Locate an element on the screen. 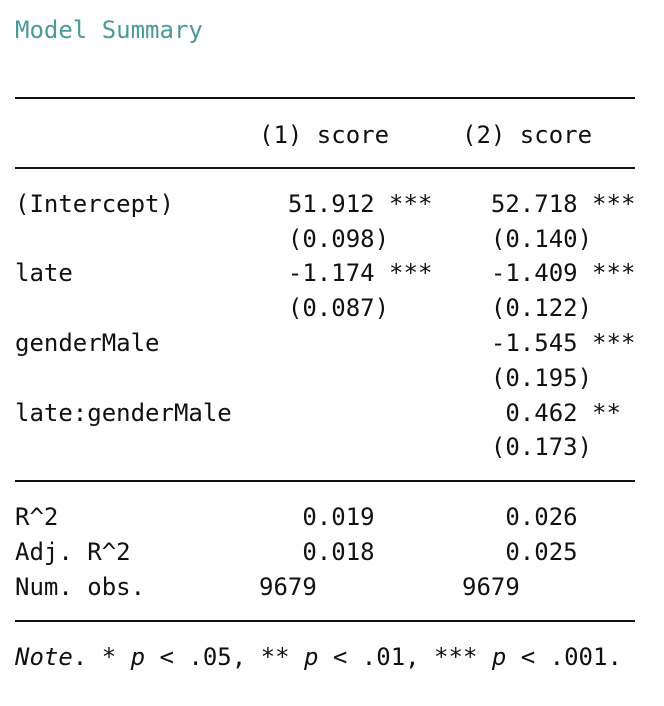 The width and height of the screenshot is (664, 706). header-col2: (2) score is located at coordinates (527, 135).